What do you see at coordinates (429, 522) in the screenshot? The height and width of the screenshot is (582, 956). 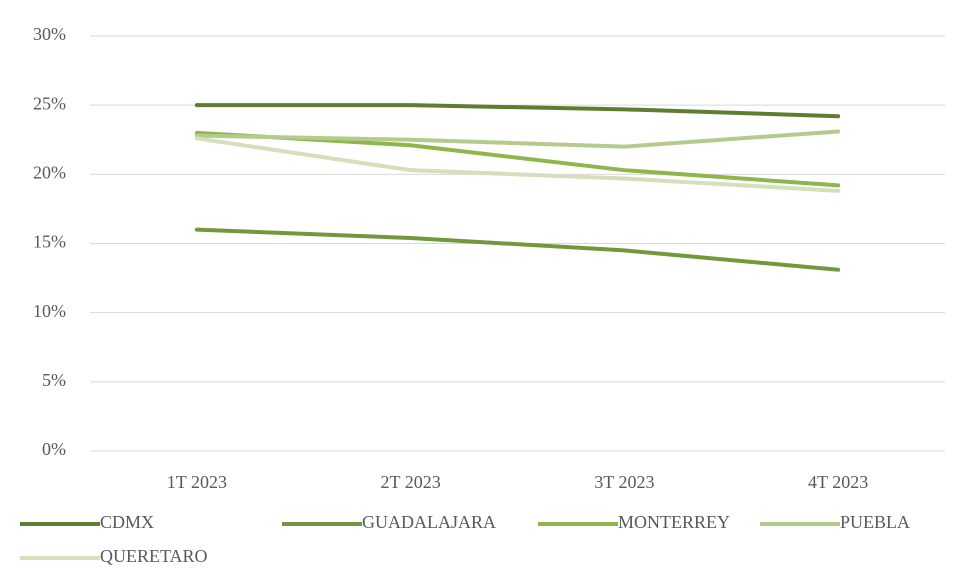 I see `legend-label: GUADALAJARA` at bounding box center [429, 522].